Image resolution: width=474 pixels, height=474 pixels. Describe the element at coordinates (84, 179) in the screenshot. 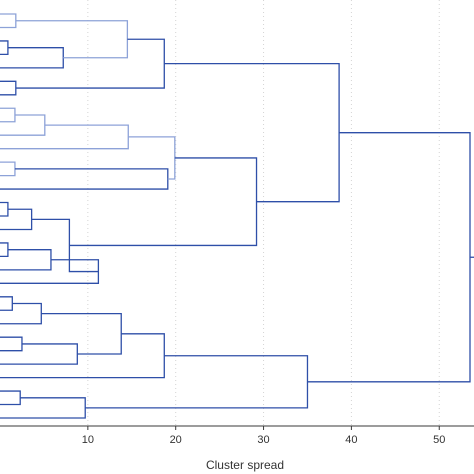

I see `dendrogram-link-m11` at that location.